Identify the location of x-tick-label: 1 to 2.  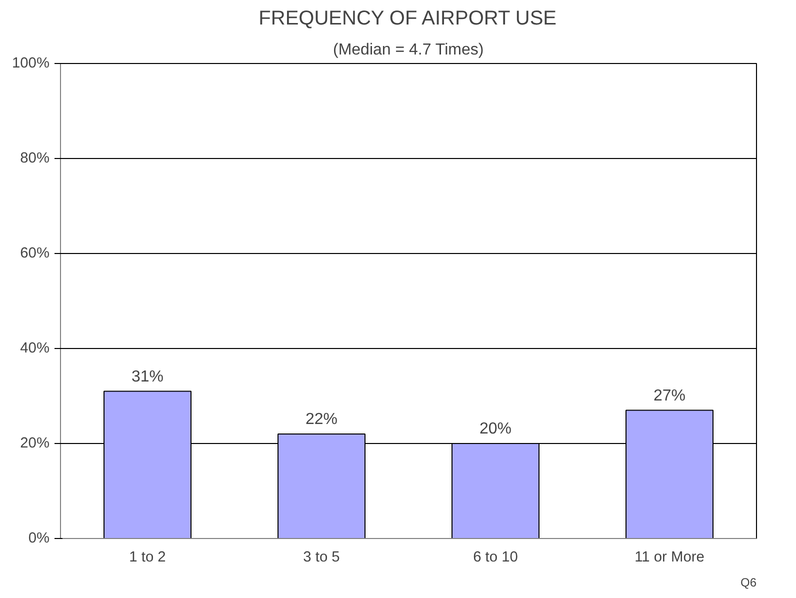
(147, 558).